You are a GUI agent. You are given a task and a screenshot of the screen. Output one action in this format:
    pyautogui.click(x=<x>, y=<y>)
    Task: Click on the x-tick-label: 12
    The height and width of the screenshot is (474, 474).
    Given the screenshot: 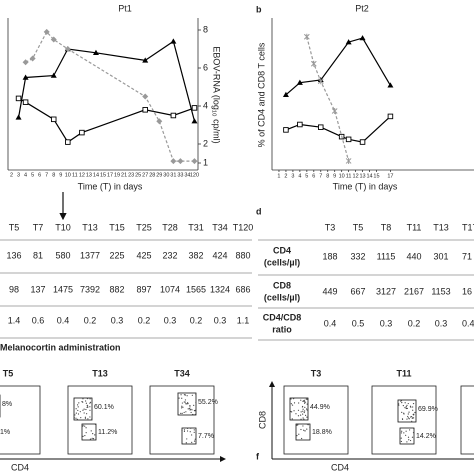 What is the action you would take?
    pyautogui.click(x=82, y=175)
    